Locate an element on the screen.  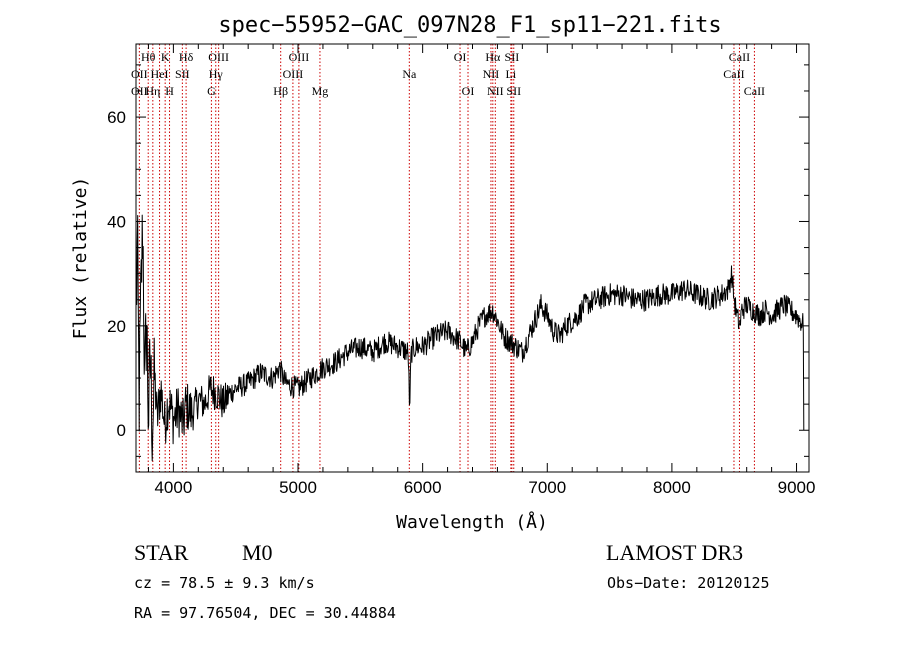
spectral-line-label: Li is located at coordinates (511, 74).